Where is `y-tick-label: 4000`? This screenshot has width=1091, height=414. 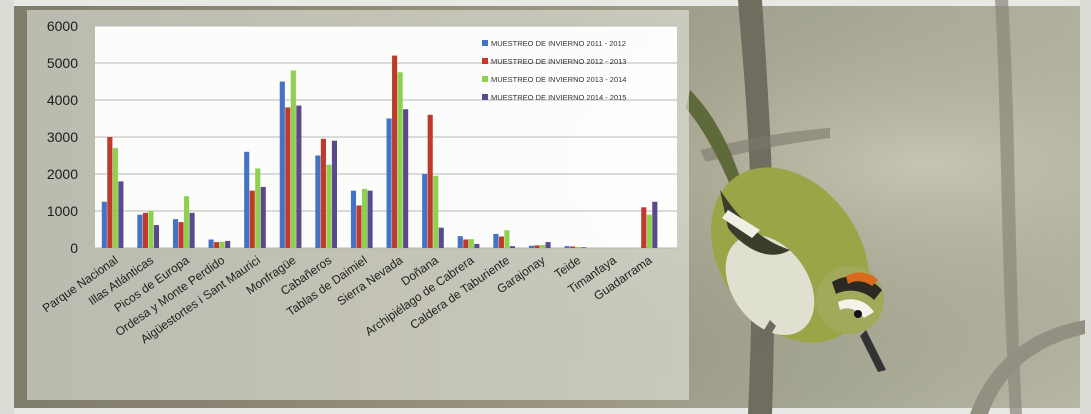 y-tick-label: 4000 is located at coordinates (62, 100).